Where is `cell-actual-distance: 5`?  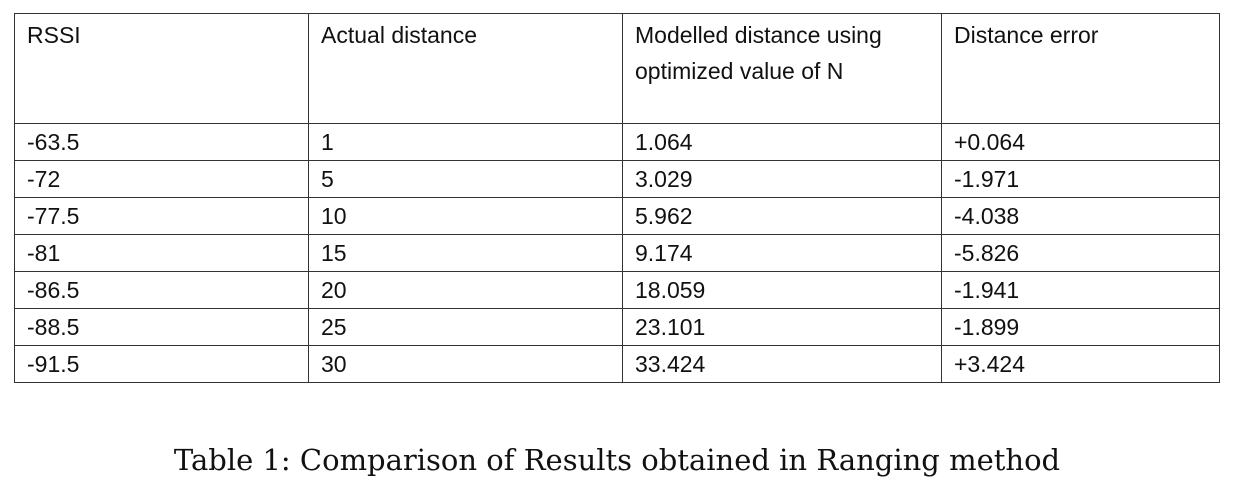 cell-actual-distance: 5 is located at coordinates (465, 179).